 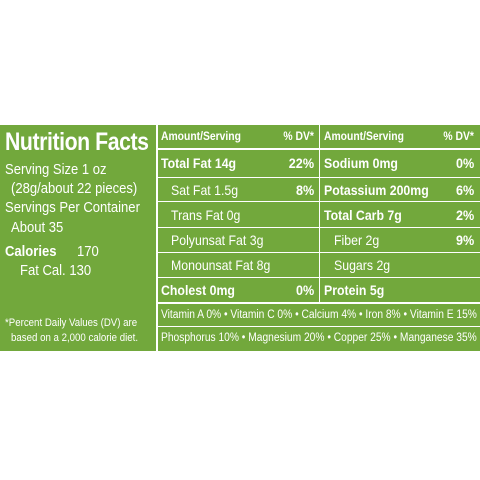 What do you see at coordinates (304, 190) in the screenshot?
I see `dv-sat-fat: 8%` at bounding box center [304, 190].